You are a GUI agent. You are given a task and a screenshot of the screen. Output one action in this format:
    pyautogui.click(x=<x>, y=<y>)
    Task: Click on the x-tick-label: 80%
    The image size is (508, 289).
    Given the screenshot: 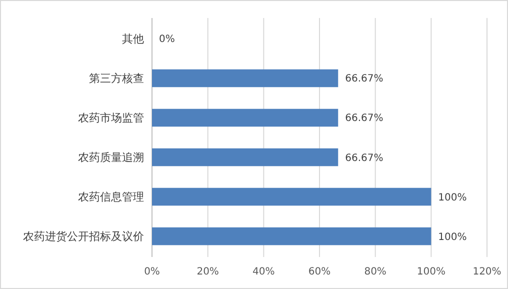 What is the action you would take?
    pyautogui.click(x=375, y=272)
    